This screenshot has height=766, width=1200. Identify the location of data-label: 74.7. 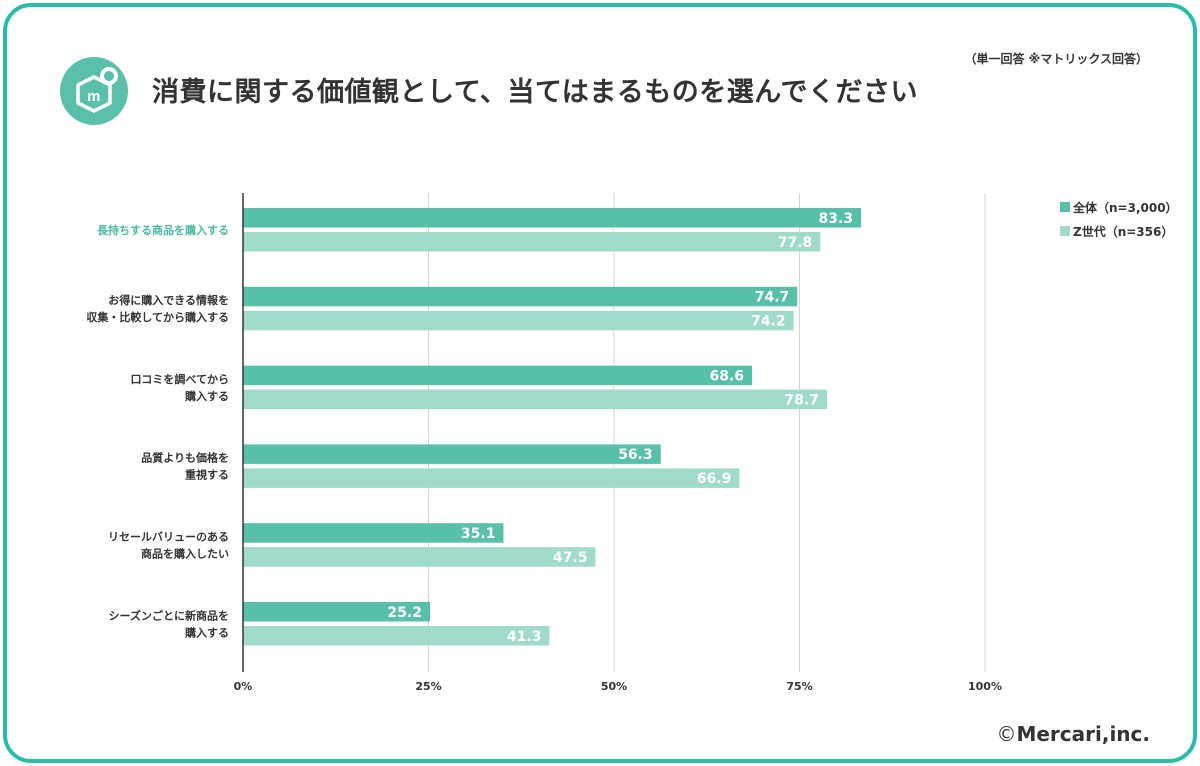
(772, 298).